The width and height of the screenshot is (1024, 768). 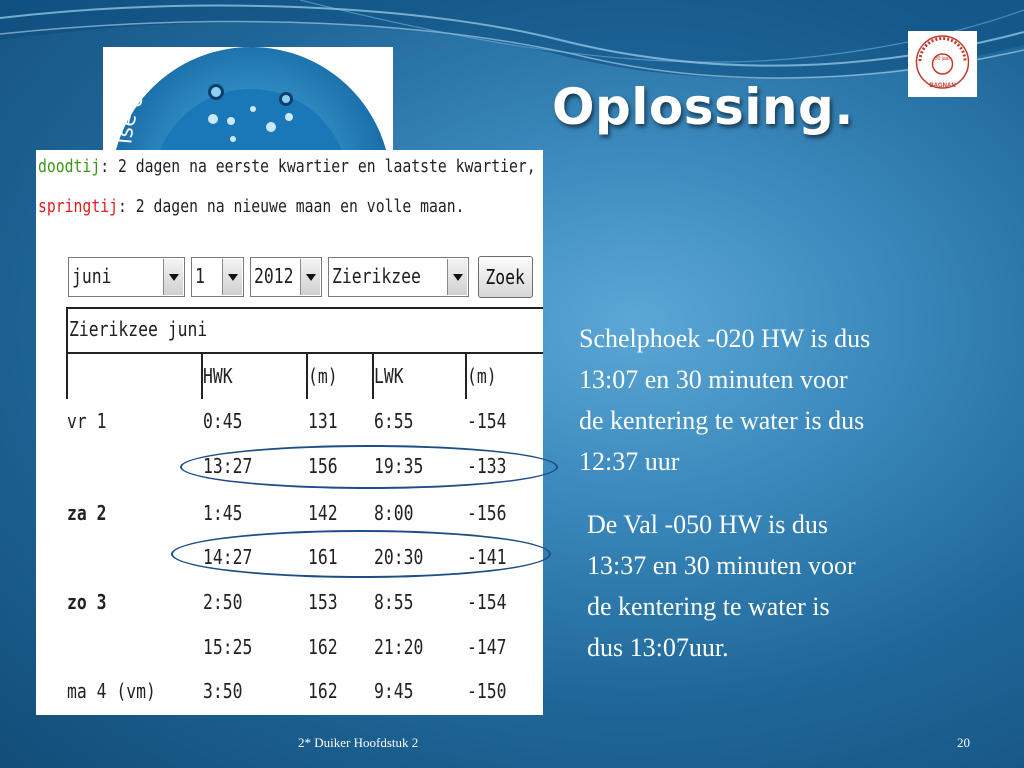 What do you see at coordinates (703, 107) in the screenshot?
I see `slide-title: Oplossing.` at bounding box center [703, 107].